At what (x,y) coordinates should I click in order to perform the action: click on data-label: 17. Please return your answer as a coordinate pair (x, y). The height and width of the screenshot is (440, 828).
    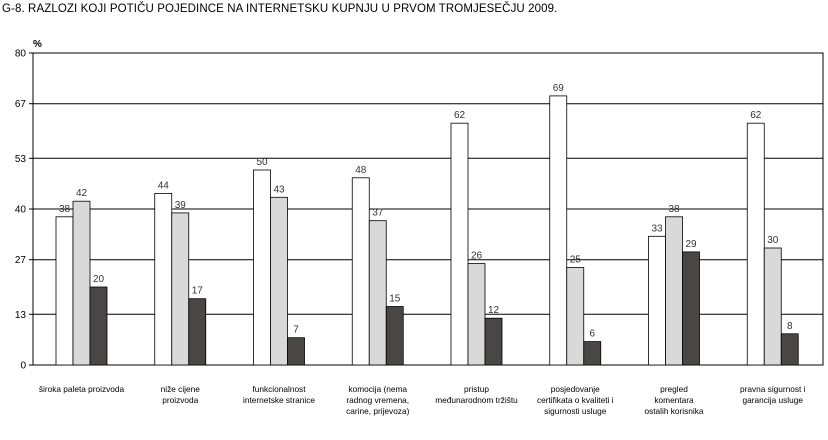
    Looking at the image, I should click on (198, 291).